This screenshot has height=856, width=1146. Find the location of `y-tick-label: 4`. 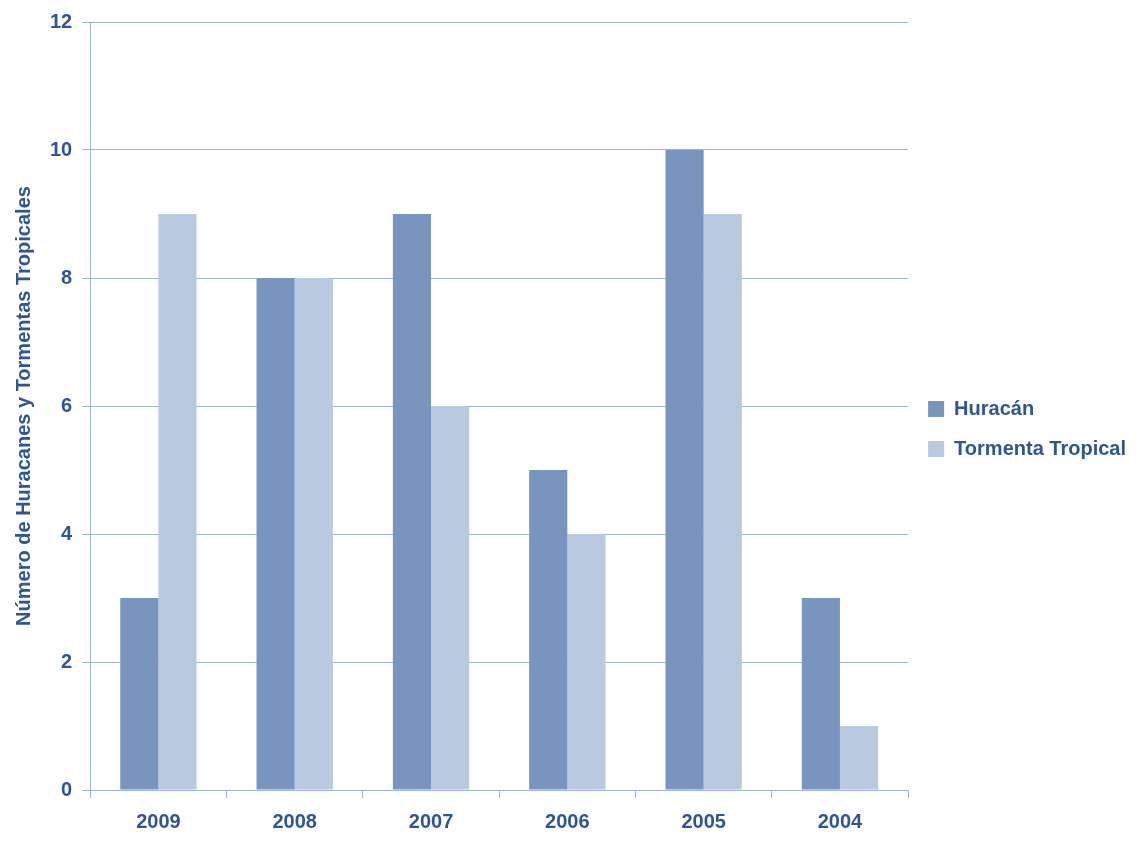

y-tick-label: 4 is located at coordinates (67, 532).